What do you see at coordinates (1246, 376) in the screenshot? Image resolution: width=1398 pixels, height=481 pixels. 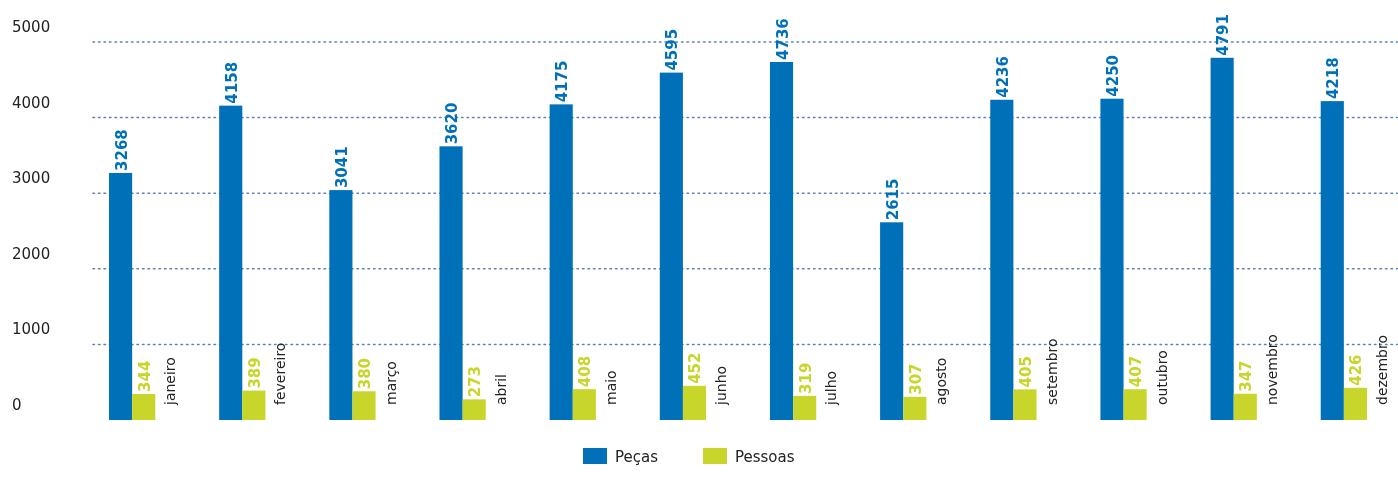 I see `data-label: 347` at bounding box center [1246, 376].